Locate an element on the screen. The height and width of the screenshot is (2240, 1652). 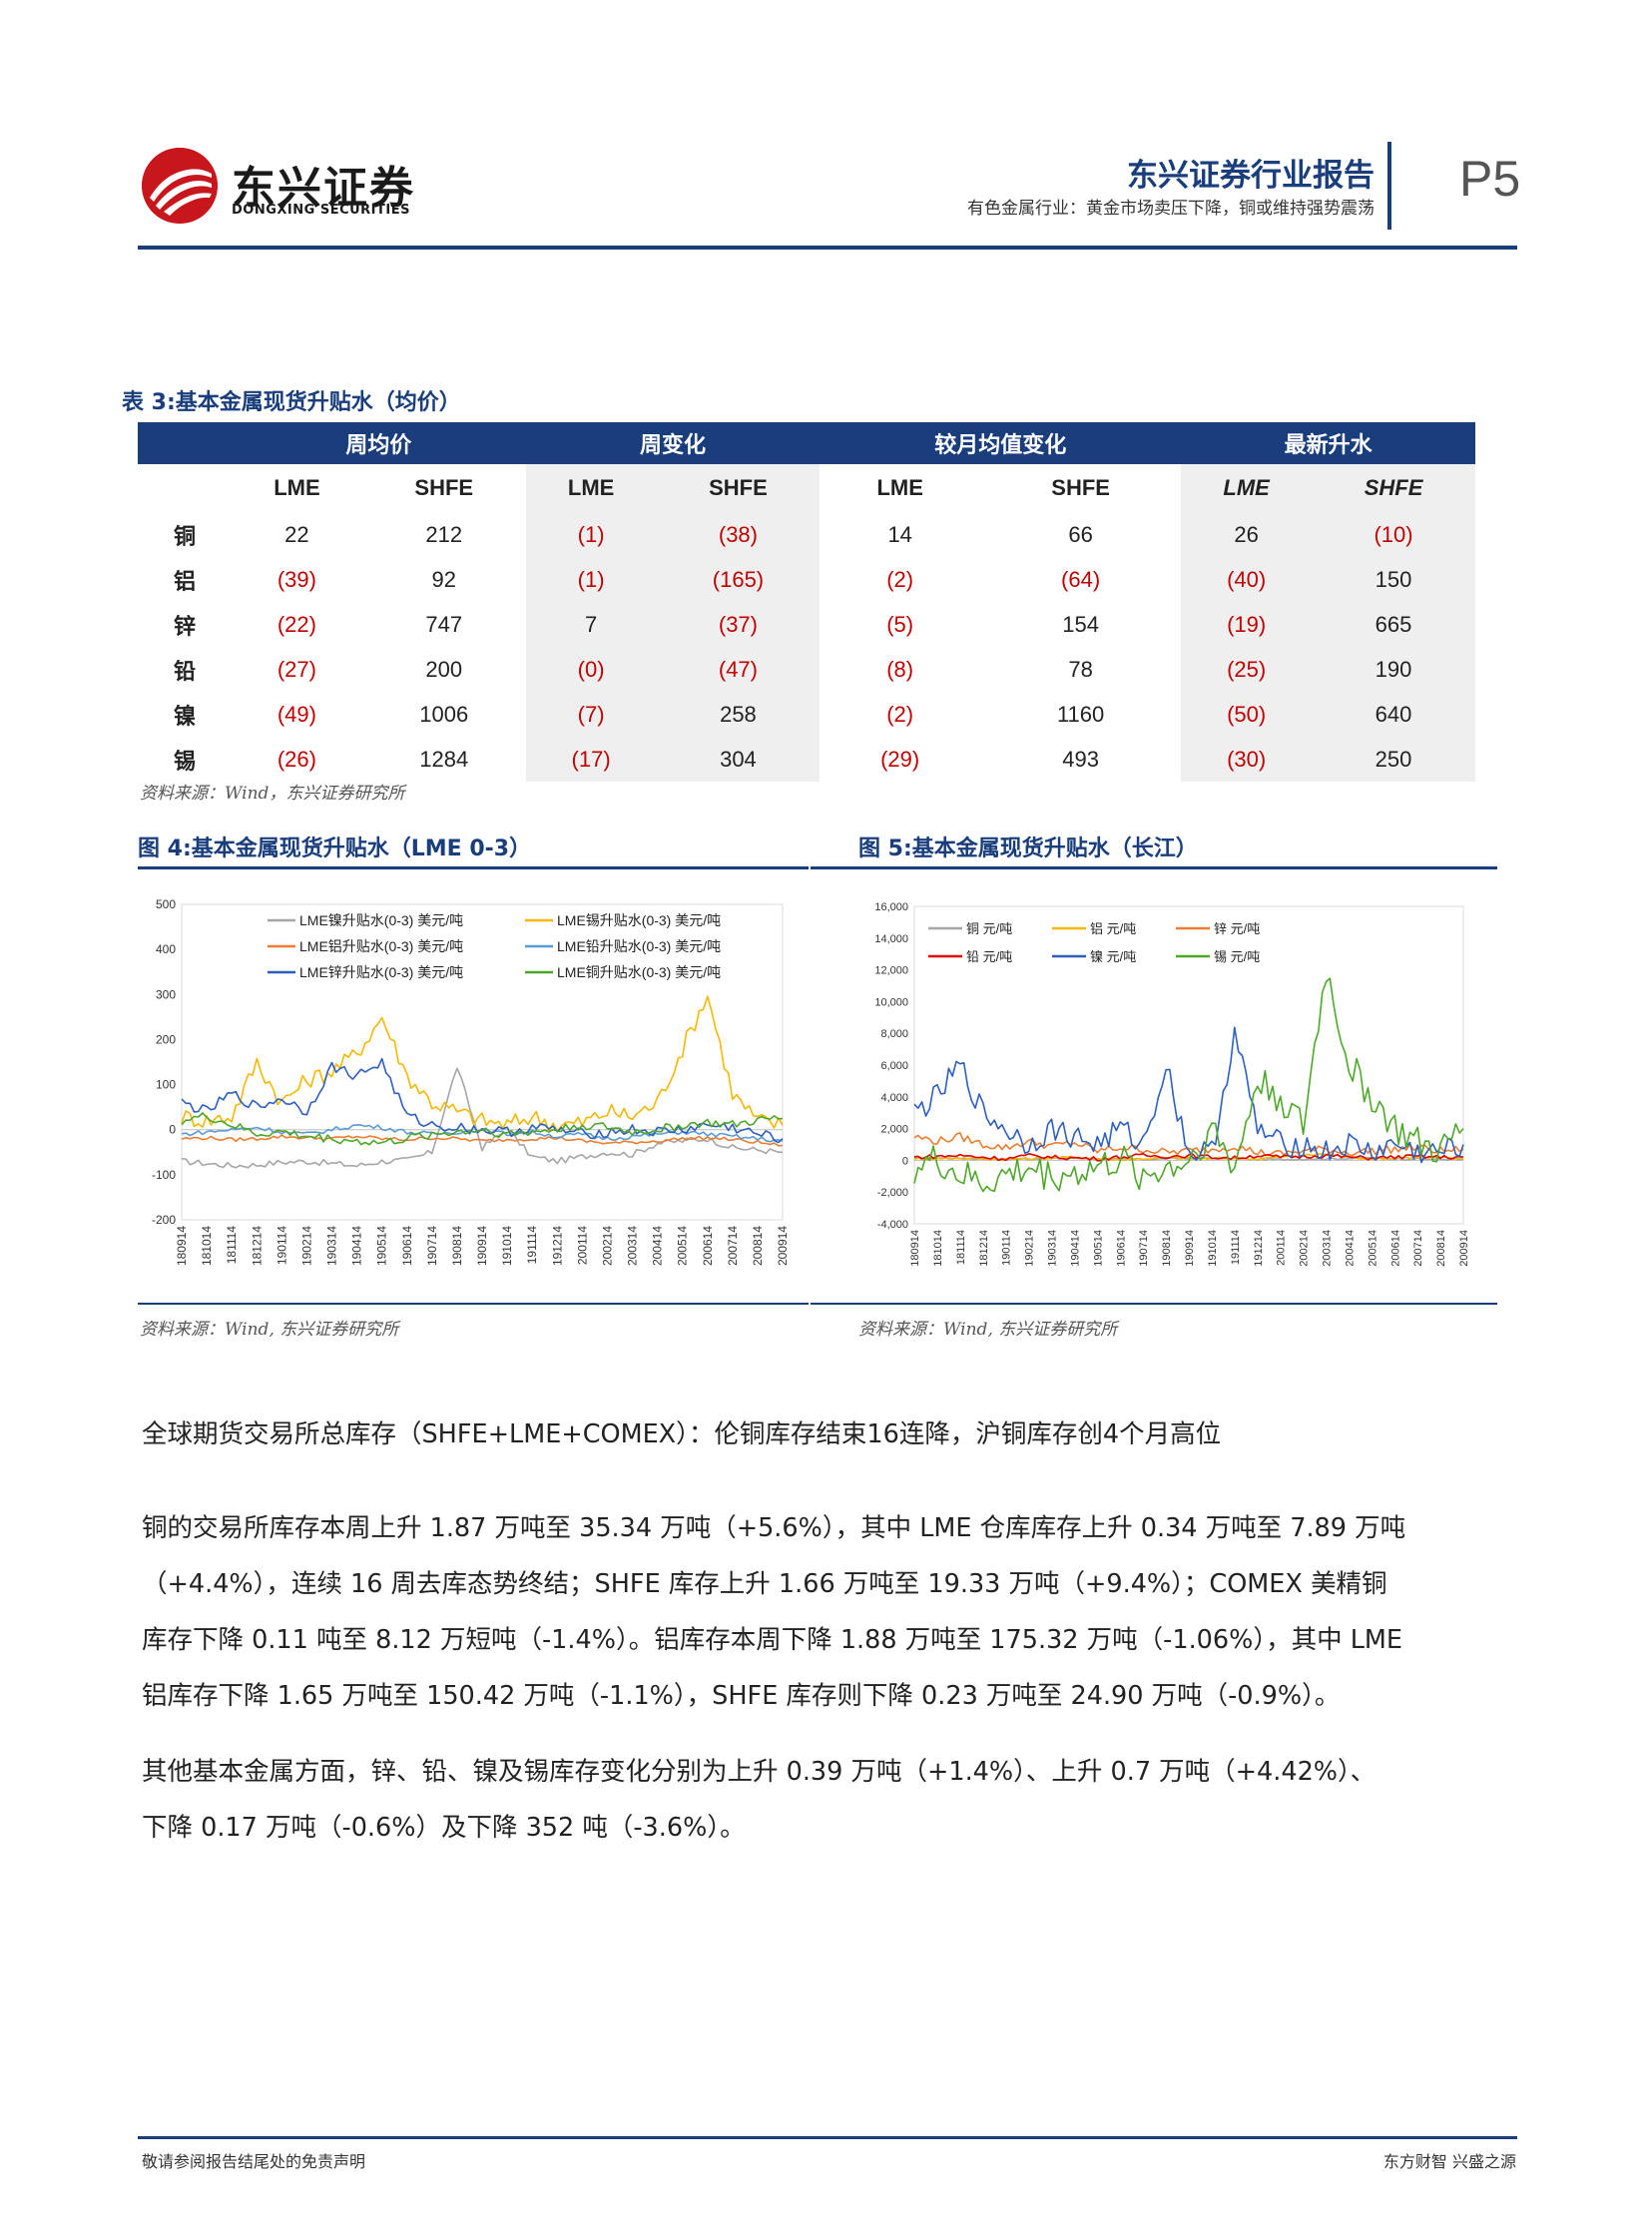
value-cell: (49) is located at coordinates (296, 714).